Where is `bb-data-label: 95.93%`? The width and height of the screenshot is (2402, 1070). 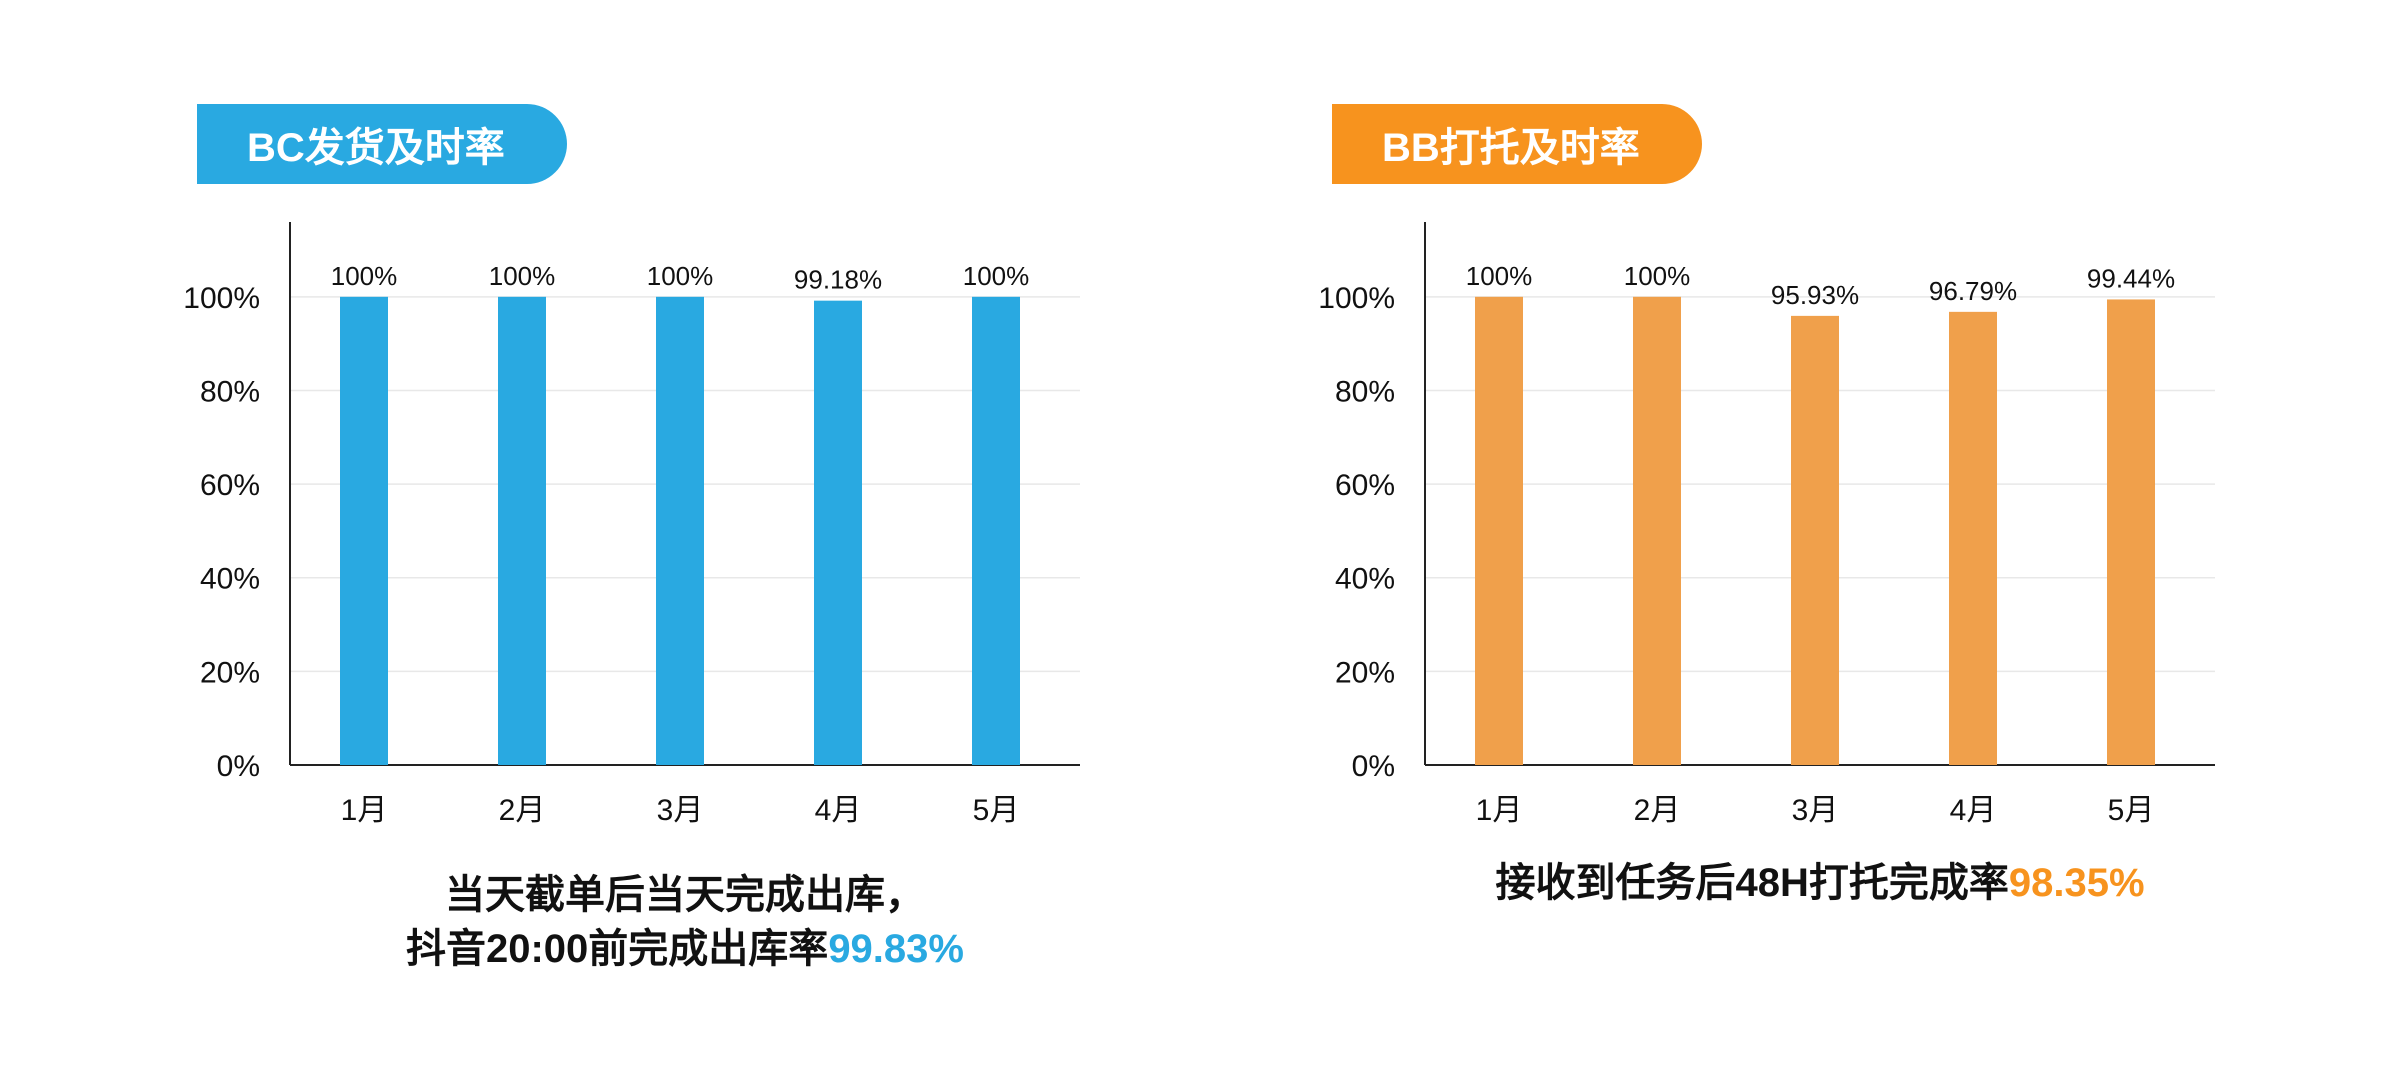 bb-data-label: 95.93% is located at coordinates (1815, 295).